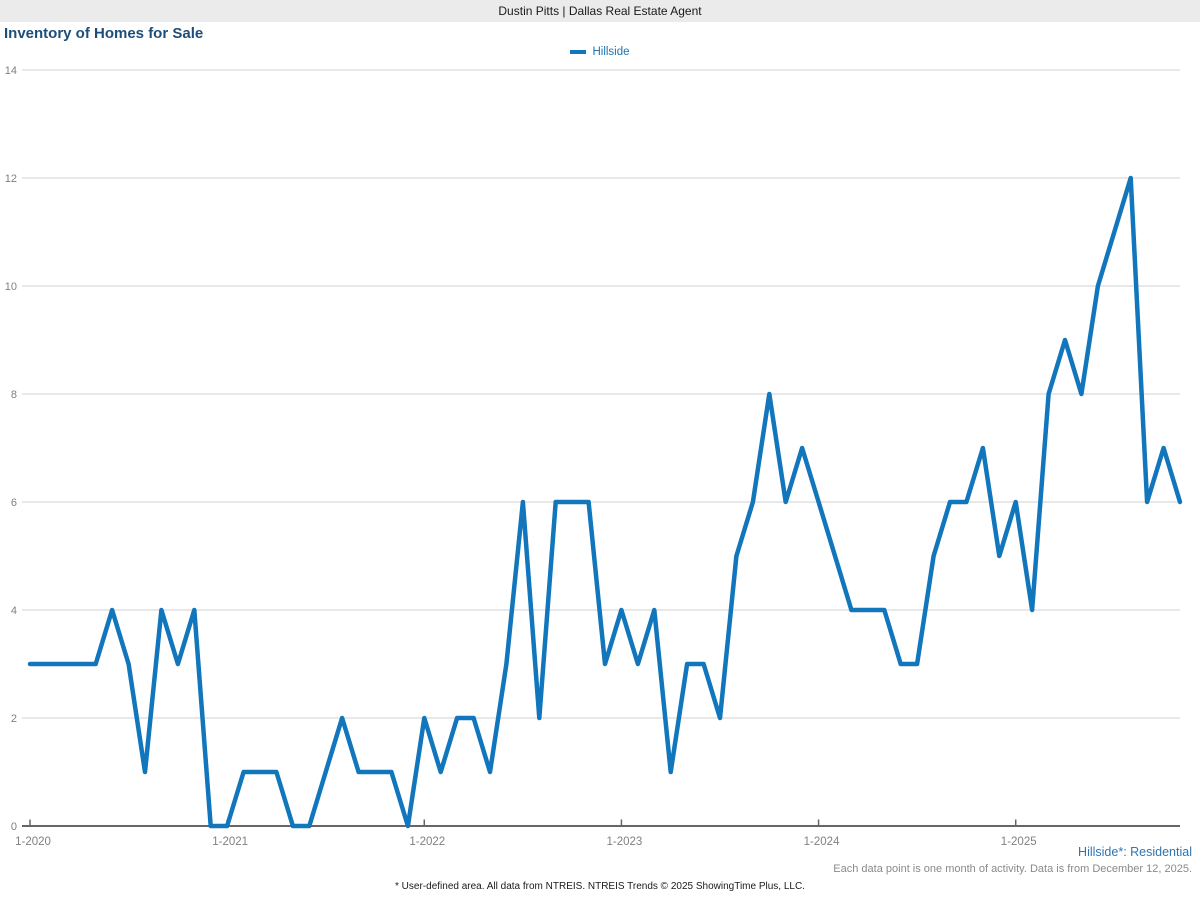 Image resolution: width=1200 pixels, height=900 pixels. What do you see at coordinates (822, 842) in the screenshot?
I see `x-tick-label: 1-2024` at bounding box center [822, 842].